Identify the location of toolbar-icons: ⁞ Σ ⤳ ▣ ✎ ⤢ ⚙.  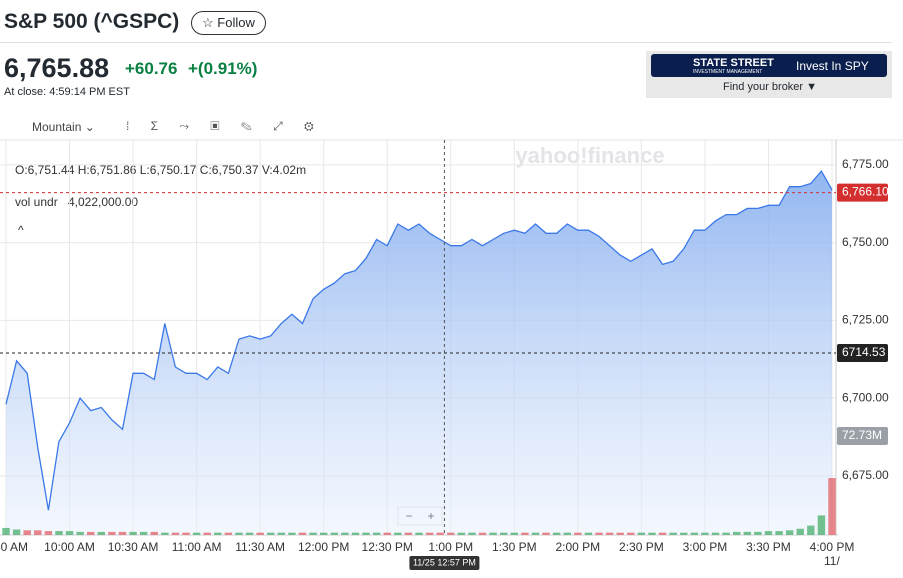
(220, 126).